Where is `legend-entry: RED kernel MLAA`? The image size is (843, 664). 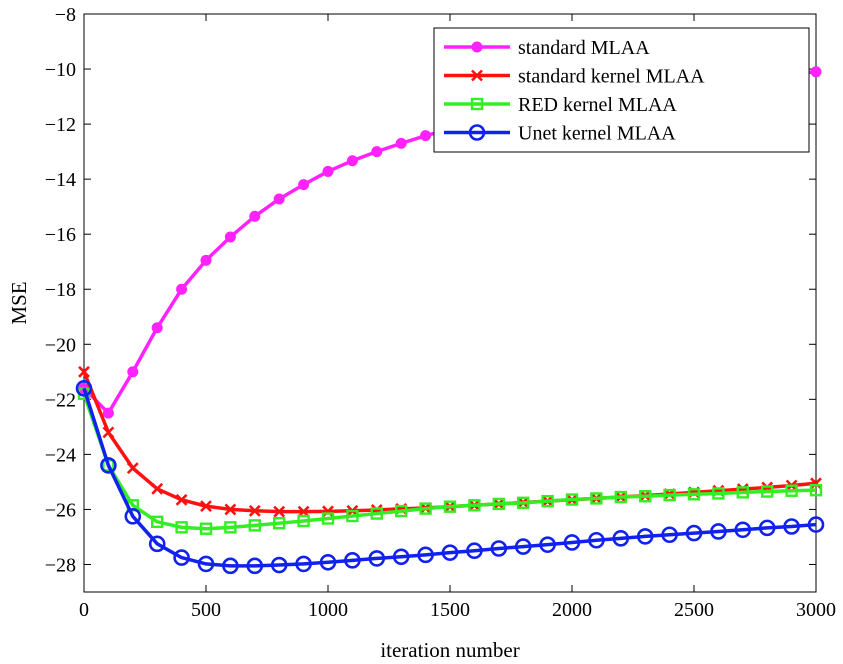 legend-entry: RED kernel MLAA is located at coordinates (560, 105).